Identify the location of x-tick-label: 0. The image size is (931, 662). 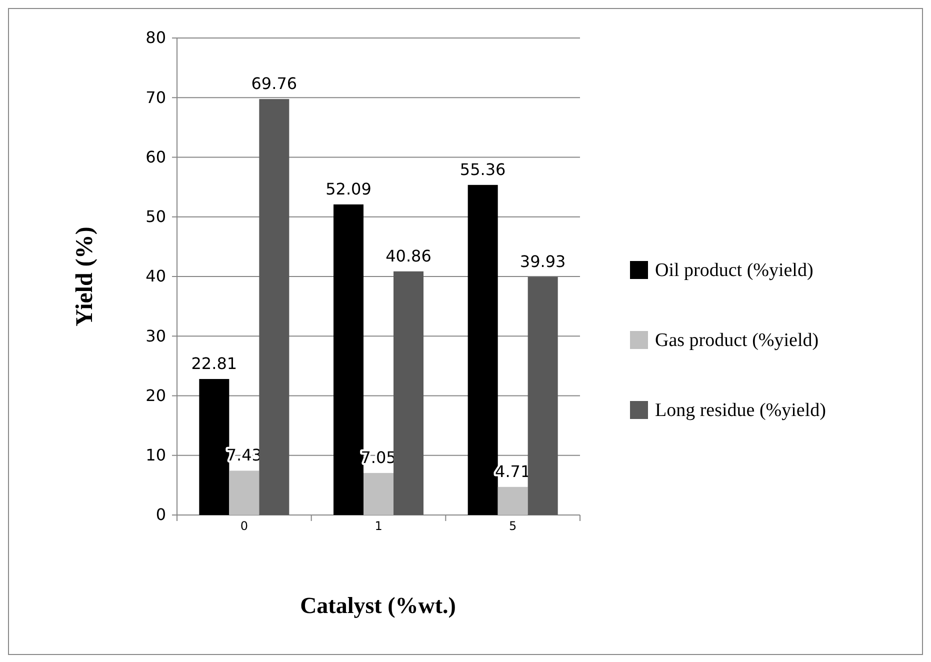
(244, 526).